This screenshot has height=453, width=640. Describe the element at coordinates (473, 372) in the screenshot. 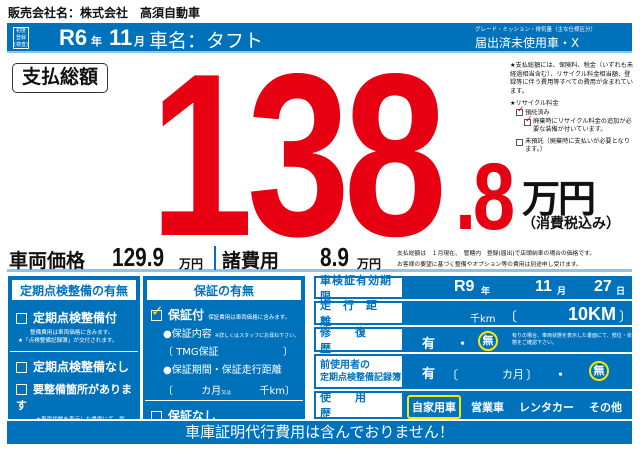

I see `maintenance-record-row: 前使用者の 定期点検整備記録簿 有 〔 カ月 〕 ・ 無` at that location.